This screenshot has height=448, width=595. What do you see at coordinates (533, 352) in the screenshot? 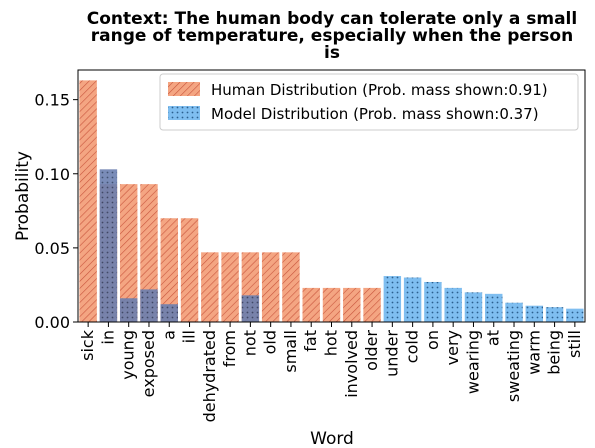
I see `x-tick-label-warm: warm` at bounding box center [533, 352].